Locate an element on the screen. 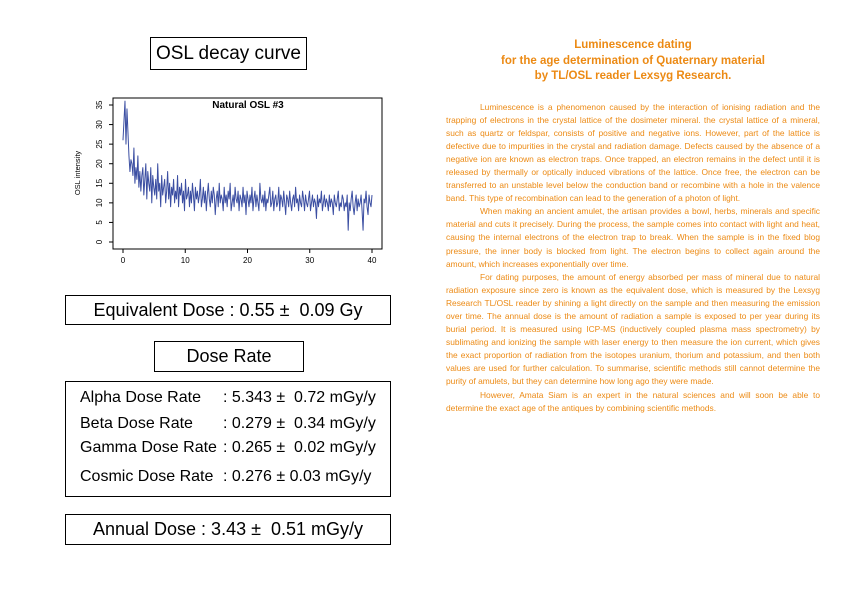 This screenshot has height=595, width=842. rate-value: : 0.276 ± 0.03 mGy/y is located at coordinates (297, 476).